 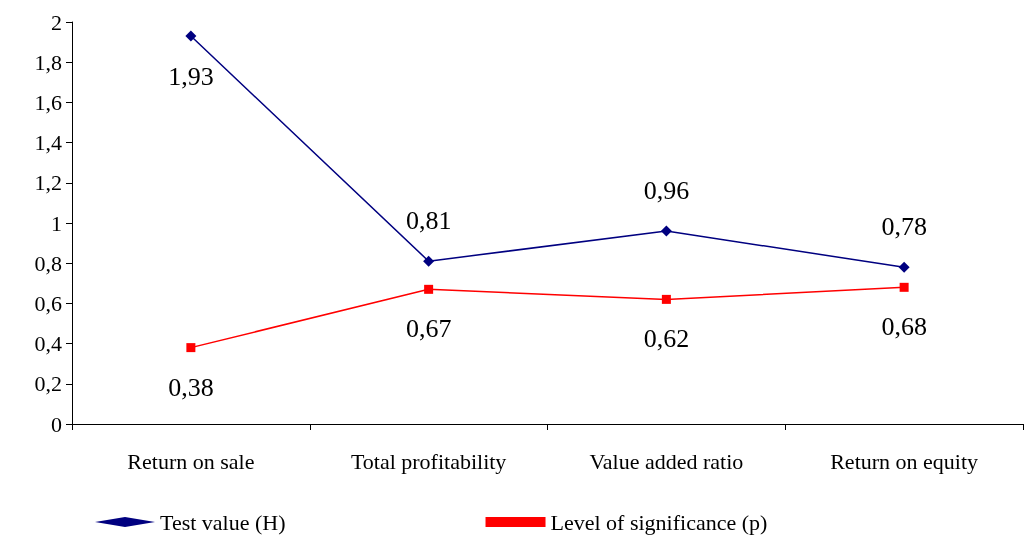 What do you see at coordinates (48, 183) in the screenshot?
I see `y-tick-label: 1,2` at bounding box center [48, 183].